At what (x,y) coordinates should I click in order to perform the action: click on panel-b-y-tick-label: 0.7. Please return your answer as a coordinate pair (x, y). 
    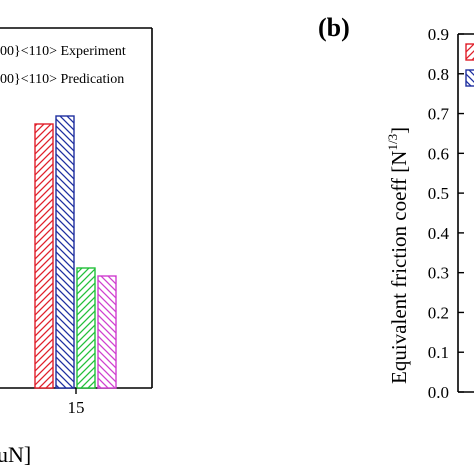
    Looking at the image, I should click on (439, 114).